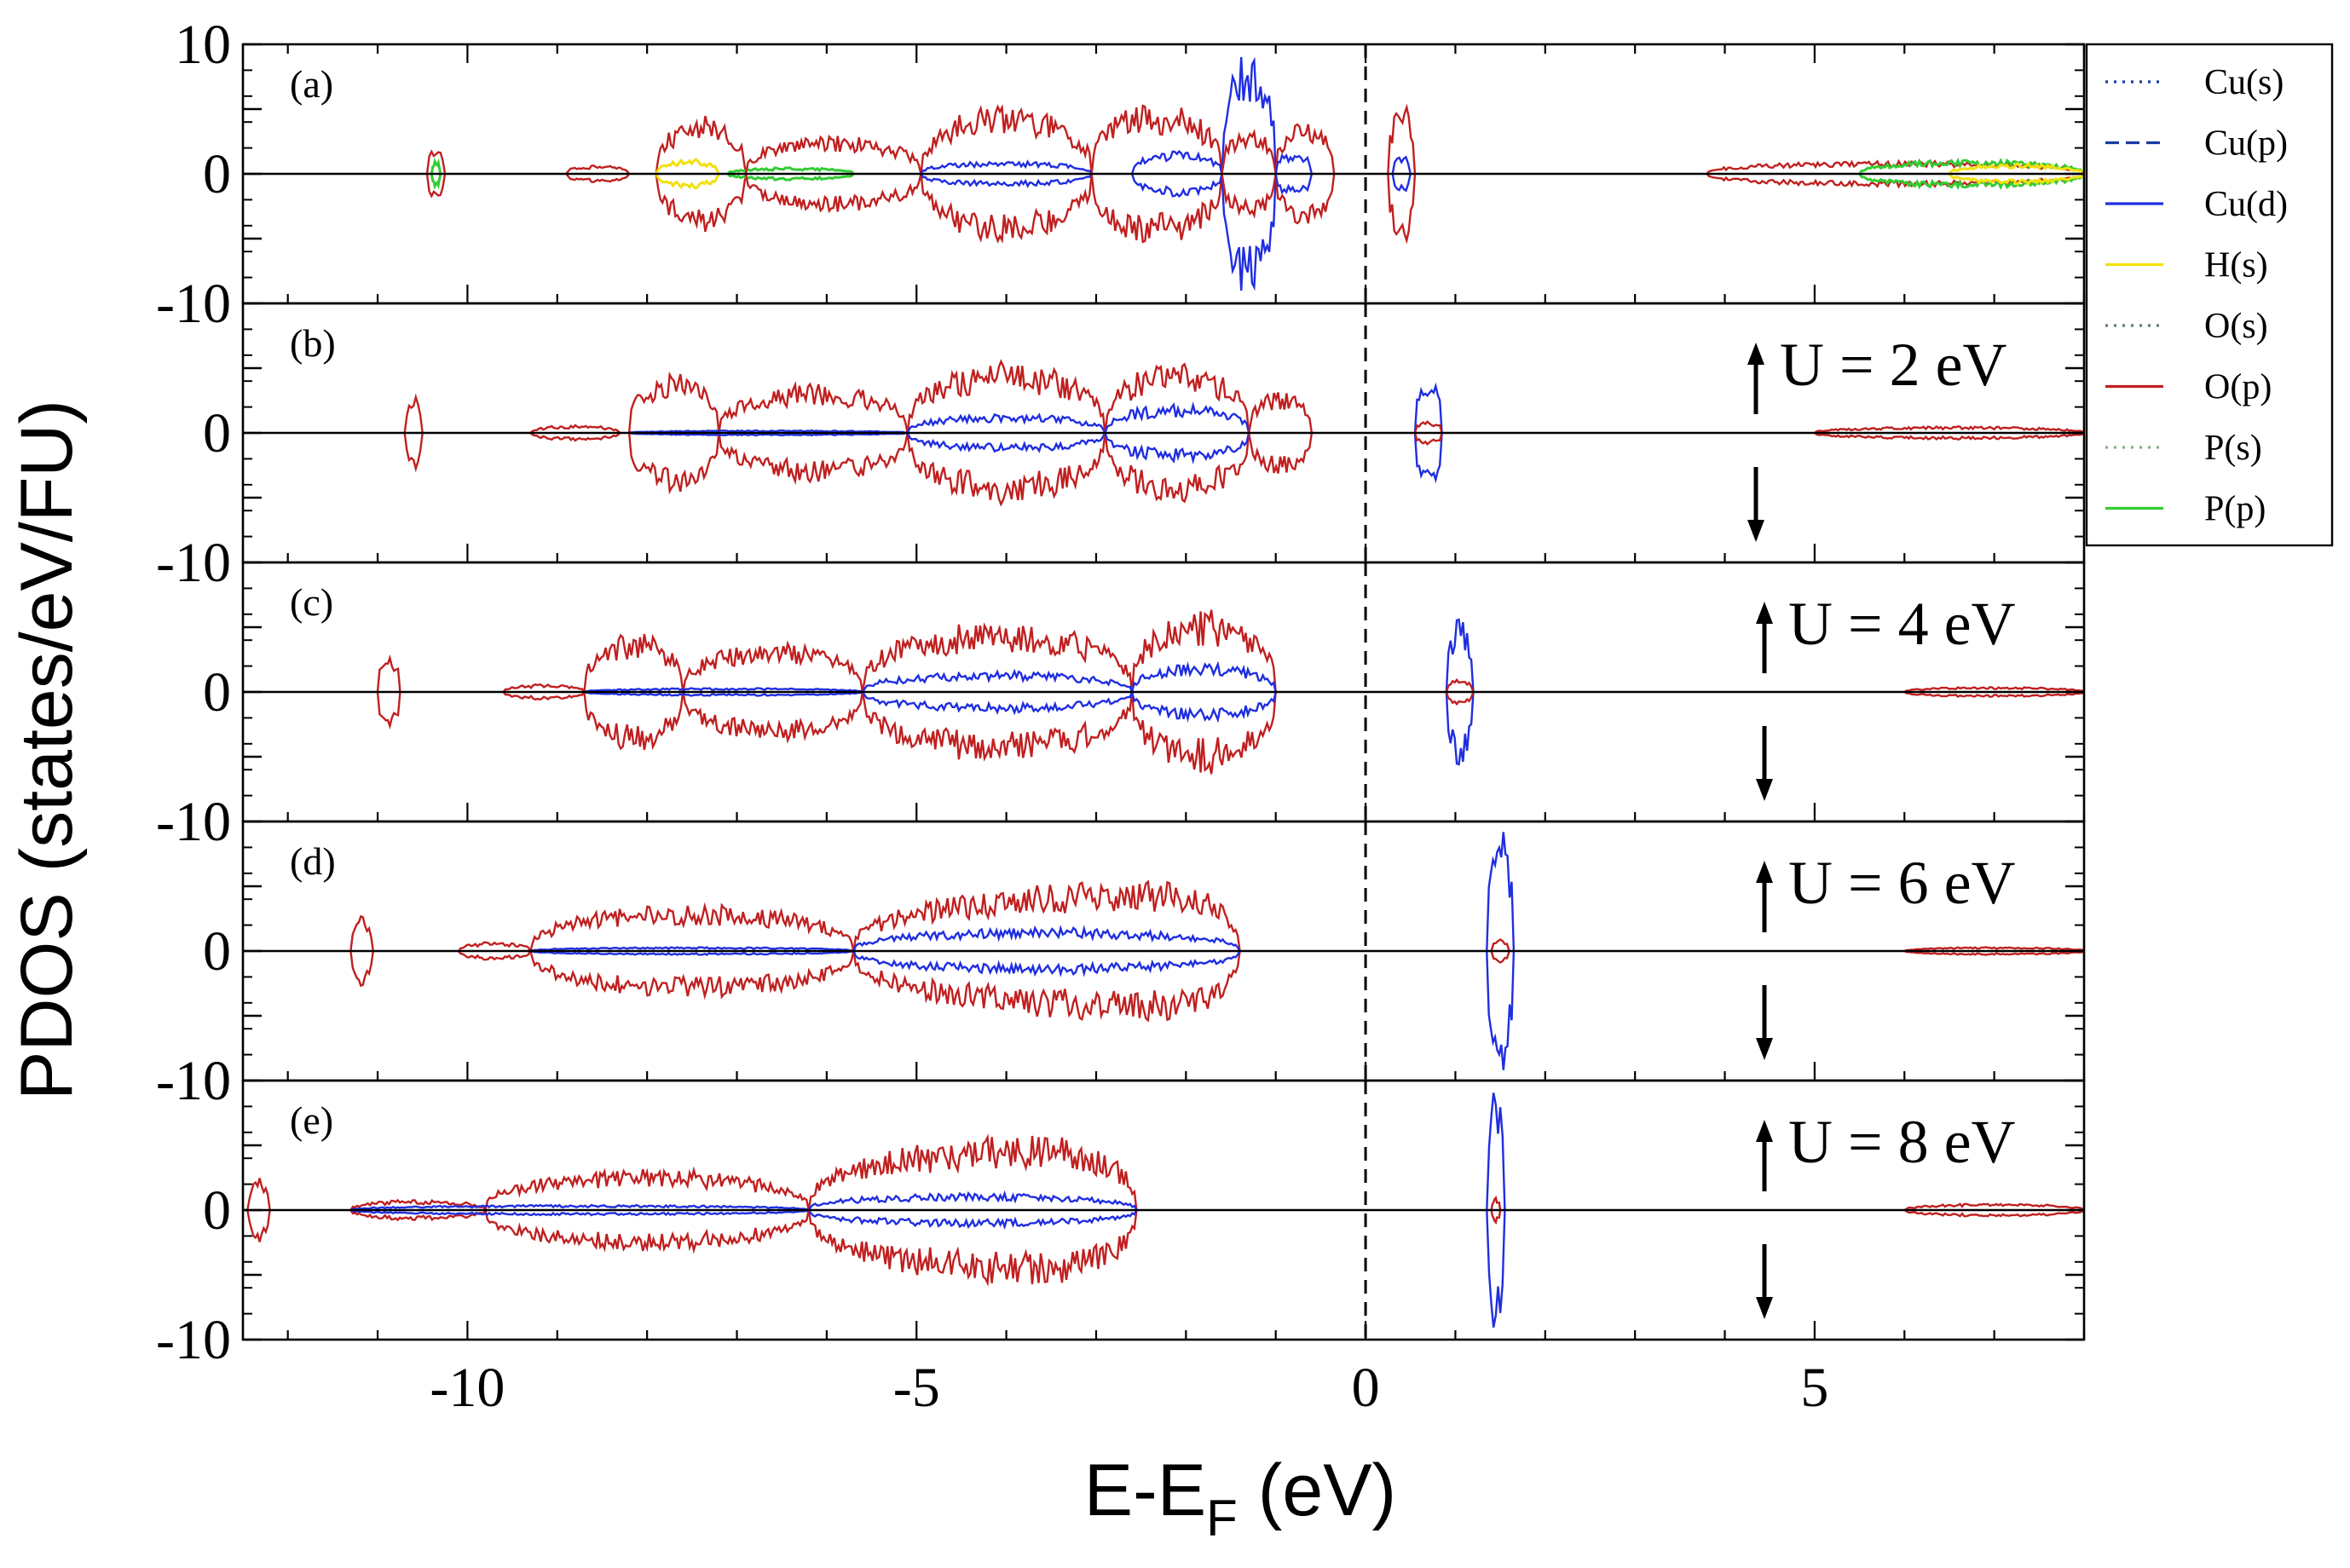  Describe the element at coordinates (1317, 1490) in the screenshot. I see `x-axis-label-unit: (eV)` at that location.